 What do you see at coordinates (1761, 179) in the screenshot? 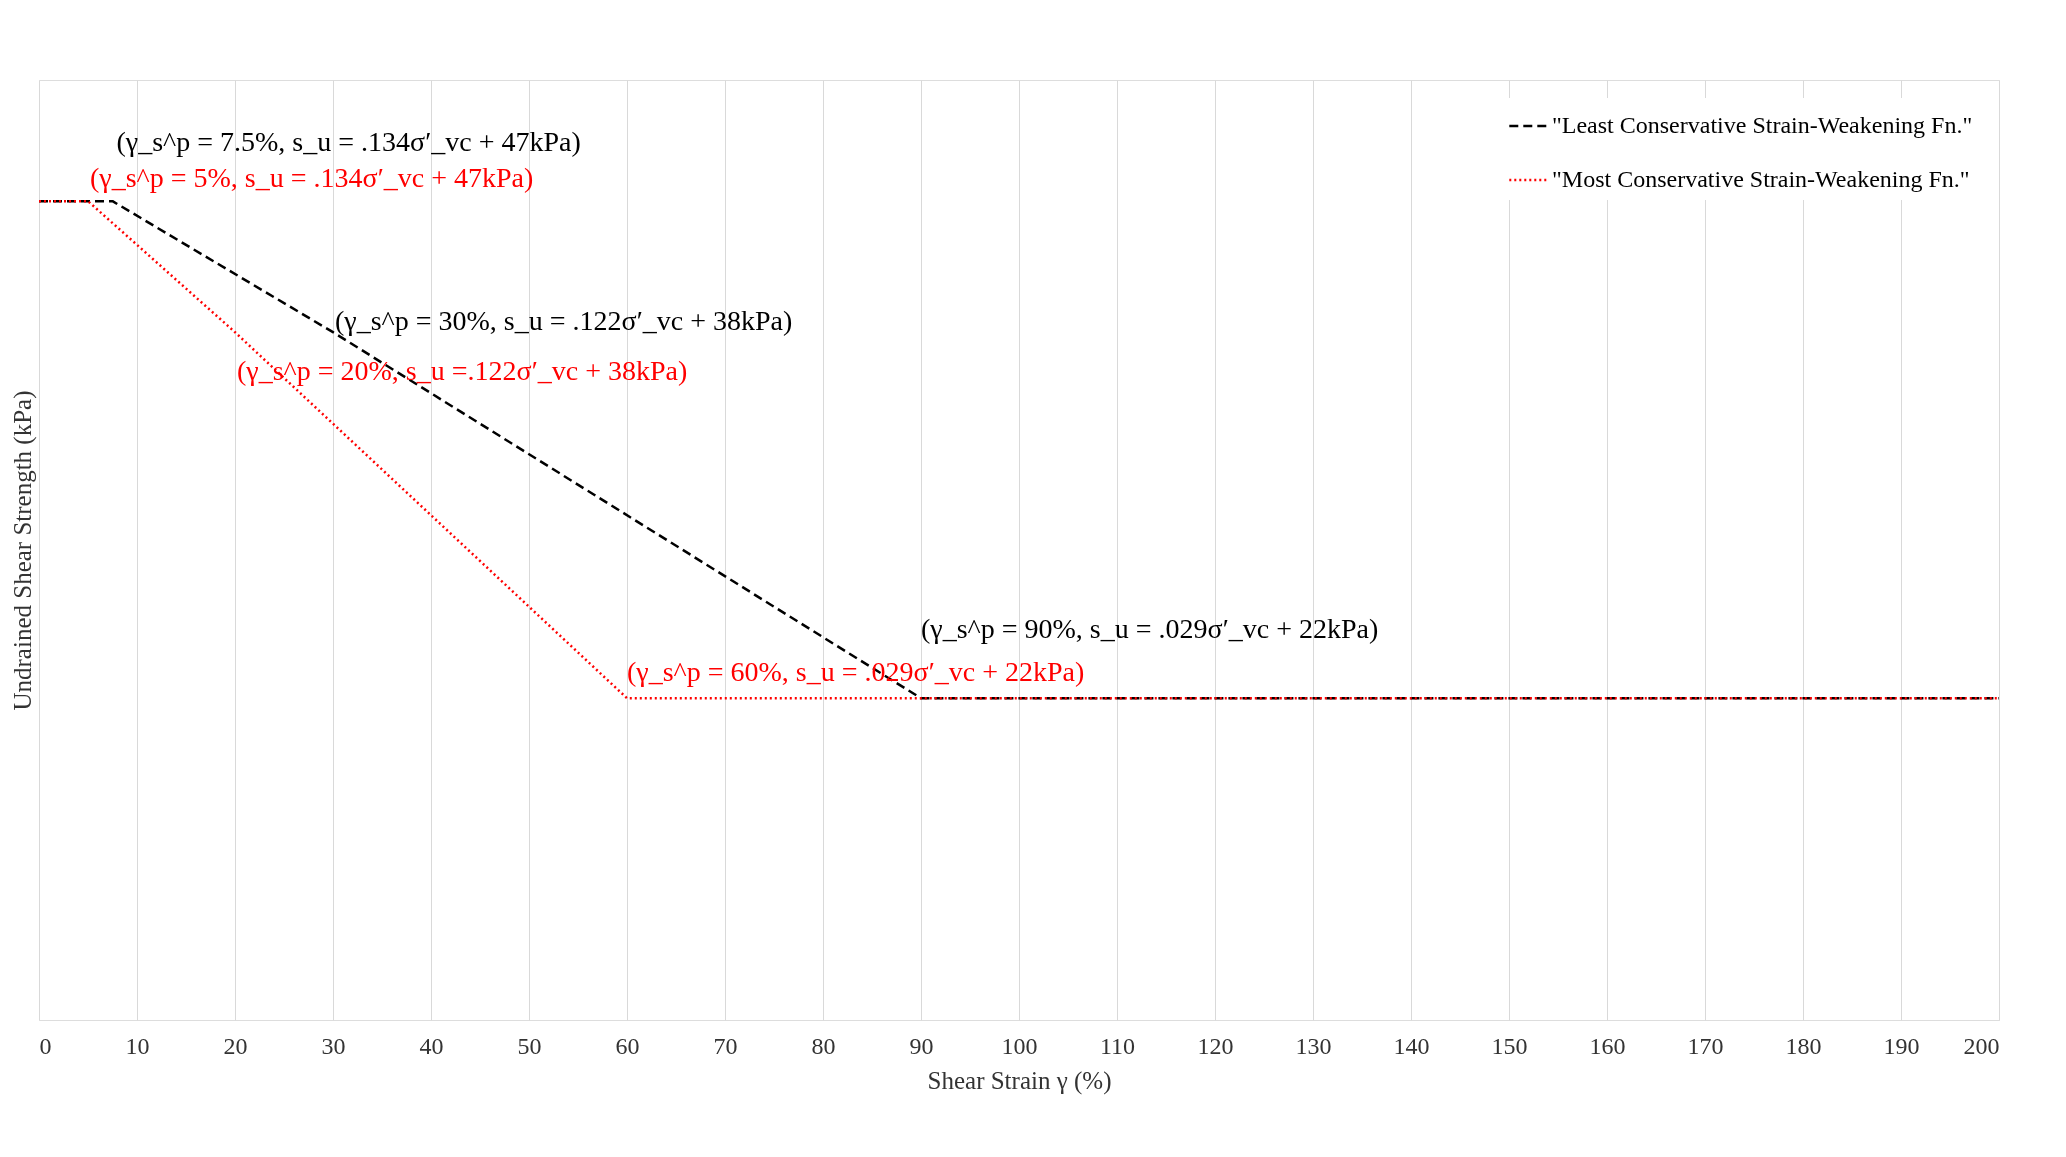
I see `legend-label: "Most Conservative Strain-Weakening Fn."` at bounding box center [1761, 179].